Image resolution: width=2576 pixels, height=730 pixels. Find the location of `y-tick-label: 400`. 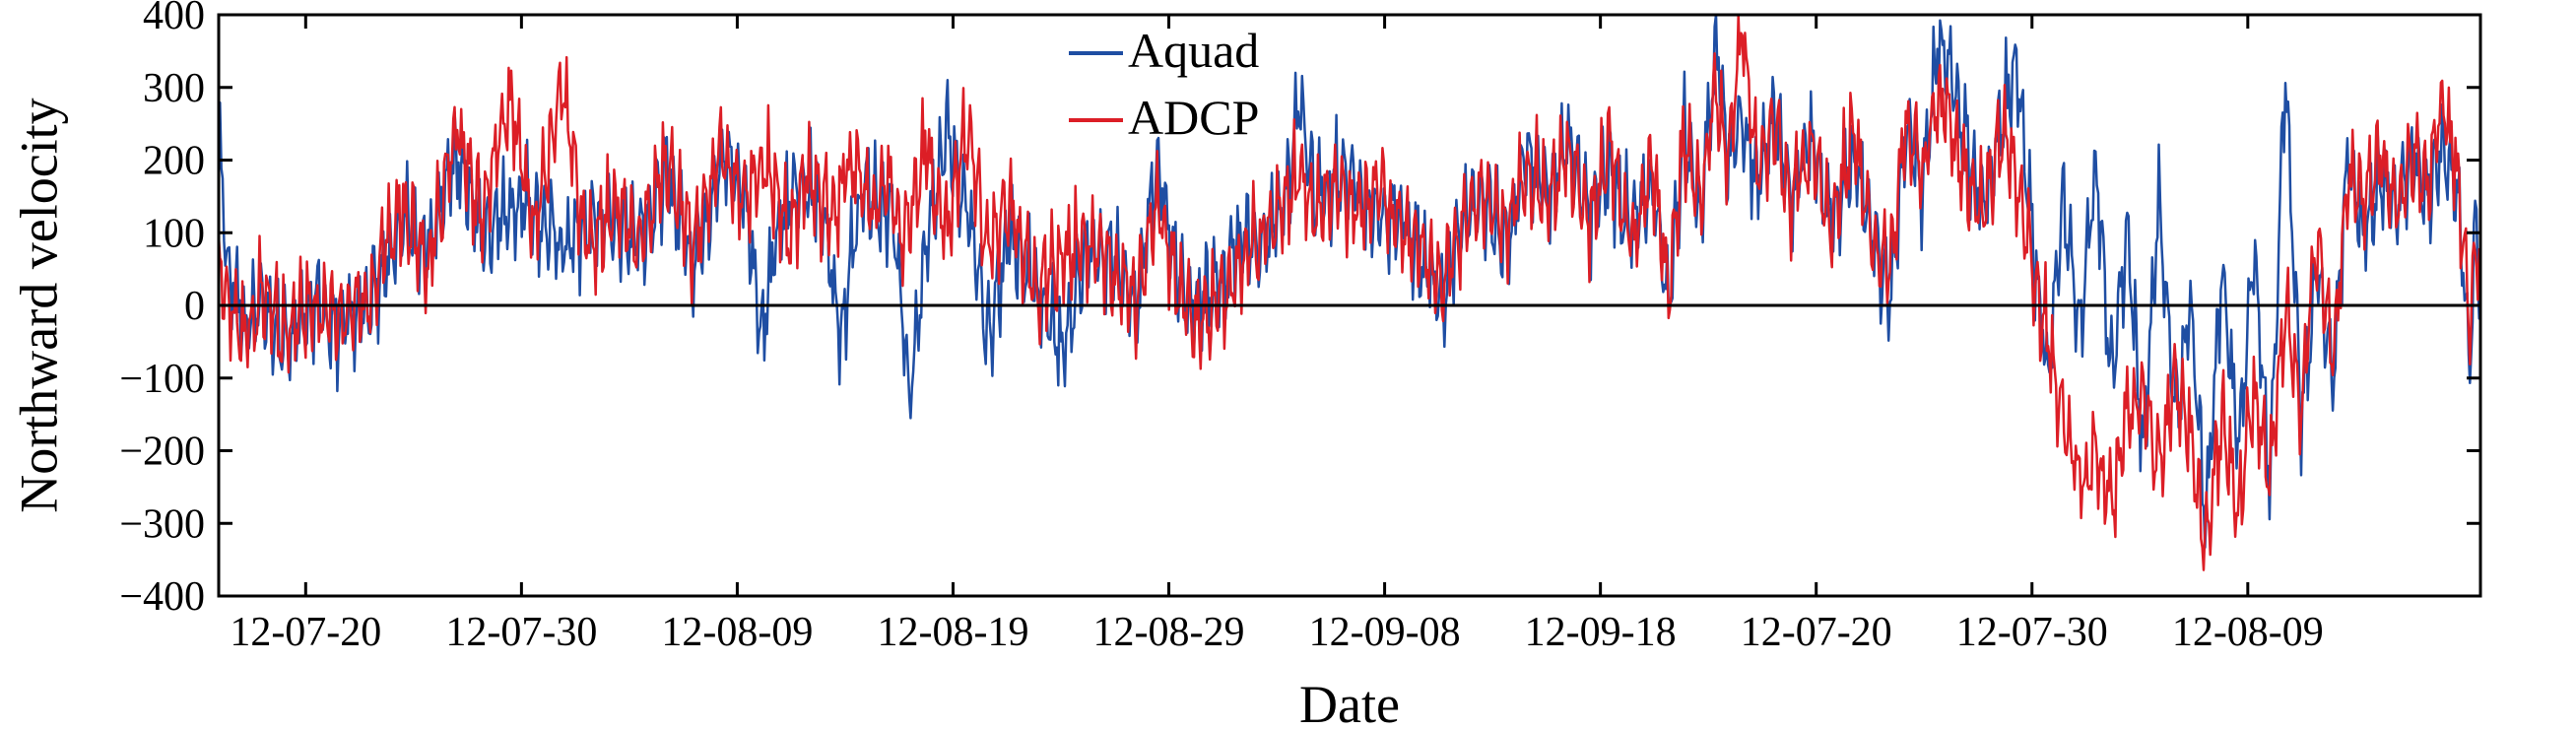

y-tick-label: 400 is located at coordinates (174, 19).